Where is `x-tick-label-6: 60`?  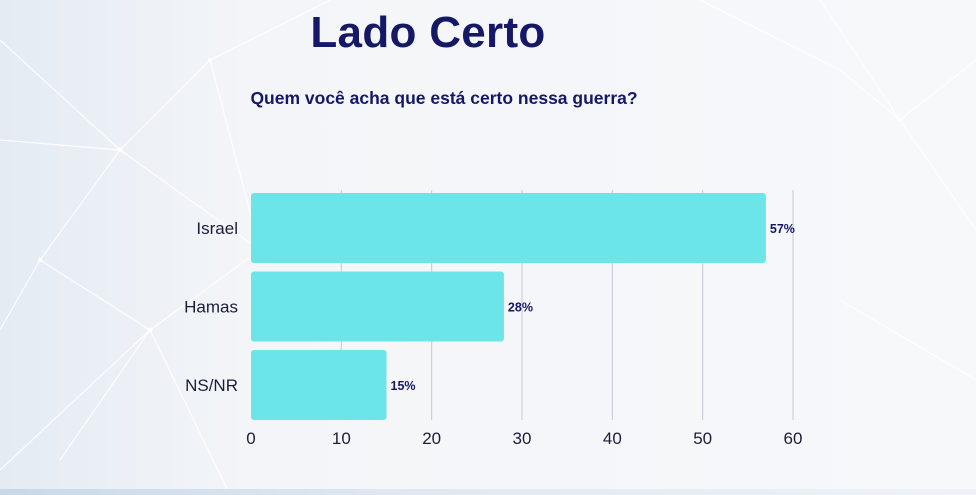
x-tick-label-6: 60 is located at coordinates (793, 438).